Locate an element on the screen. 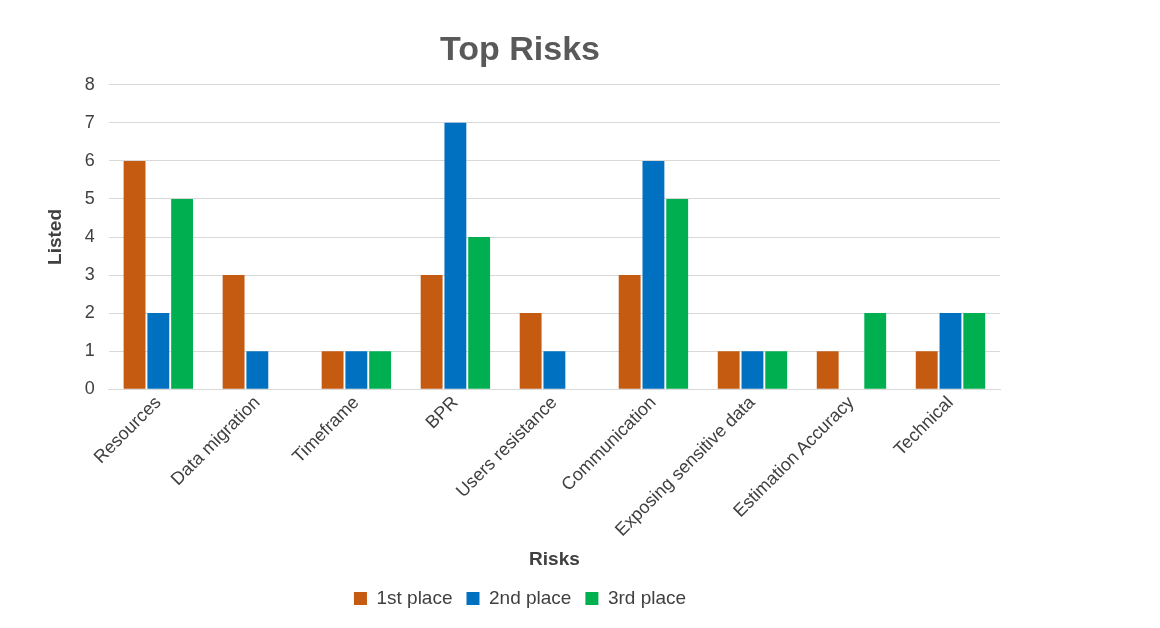 The height and width of the screenshot is (628, 1160). y-tick-label: 2 is located at coordinates (89, 312).